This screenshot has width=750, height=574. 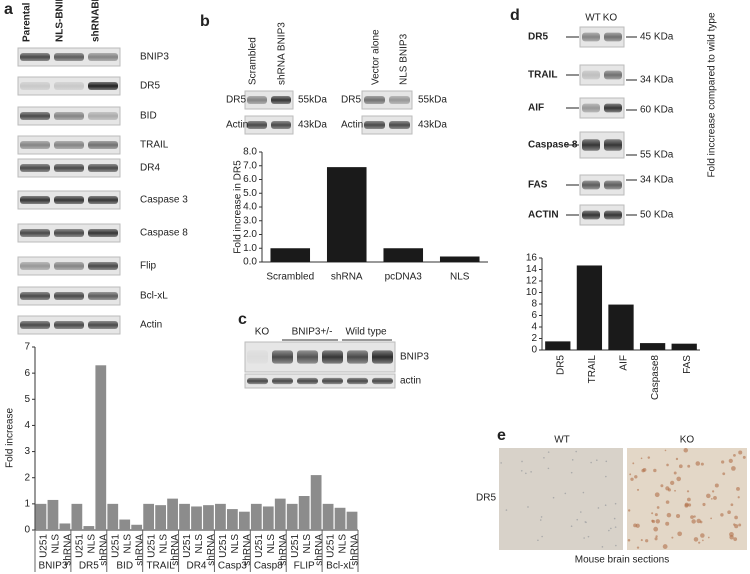 What do you see at coordinates (366, 332) in the screenshot?
I see `lane-label: Wild type` at bounding box center [366, 332].